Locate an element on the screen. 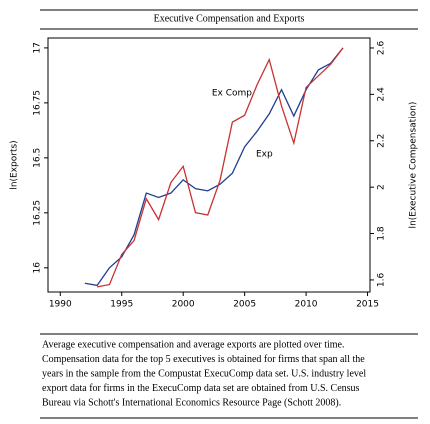 This screenshot has width=430, height=424. y-tick-label: 16 is located at coordinates (38, 268).